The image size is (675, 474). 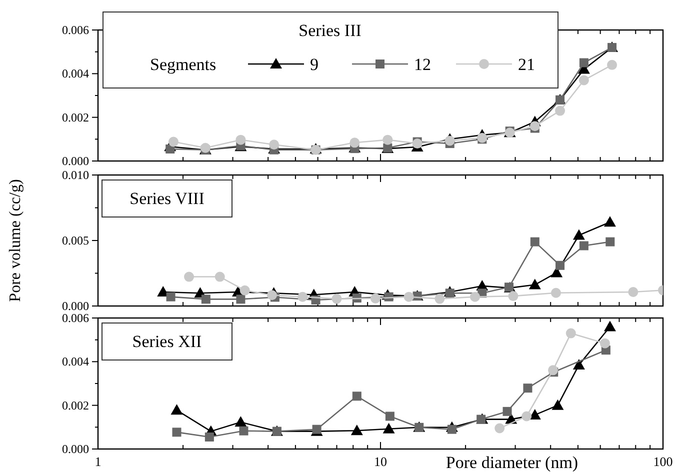 What do you see at coordinates (98, 461) in the screenshot?
I see `x-tick-label: 1` at bounding box center [98, 461].